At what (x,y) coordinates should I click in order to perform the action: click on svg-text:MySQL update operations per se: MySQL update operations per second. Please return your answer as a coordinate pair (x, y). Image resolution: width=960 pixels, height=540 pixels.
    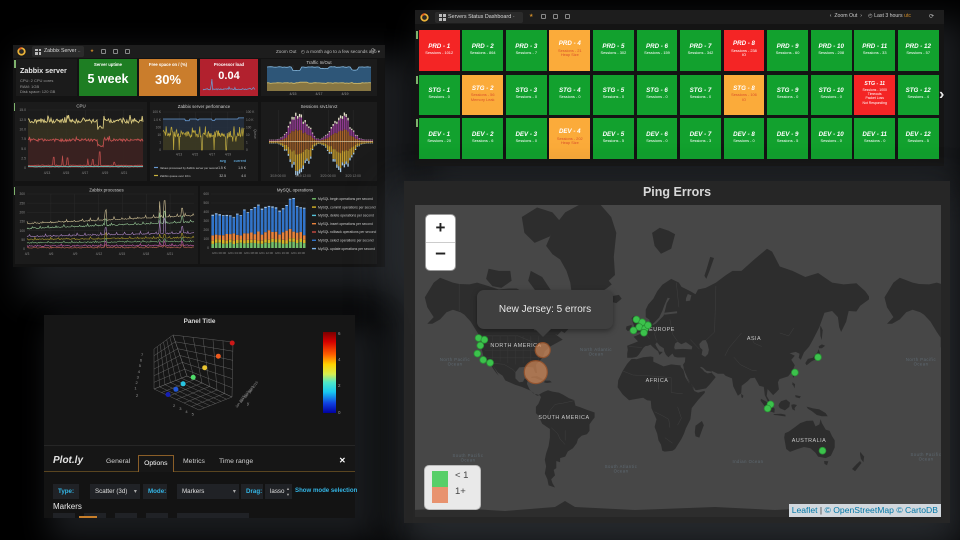
    Looking at the image, I should click on (346, 249).